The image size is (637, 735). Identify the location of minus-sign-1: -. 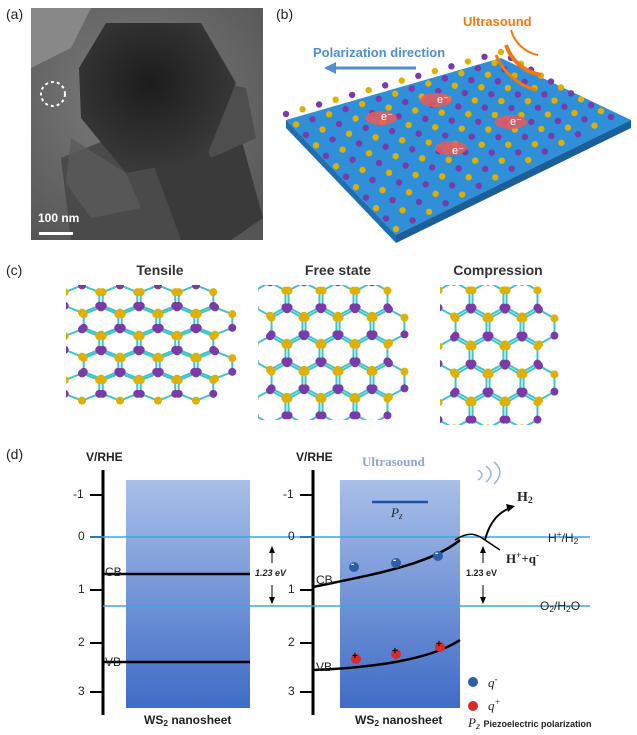
(353, 564).